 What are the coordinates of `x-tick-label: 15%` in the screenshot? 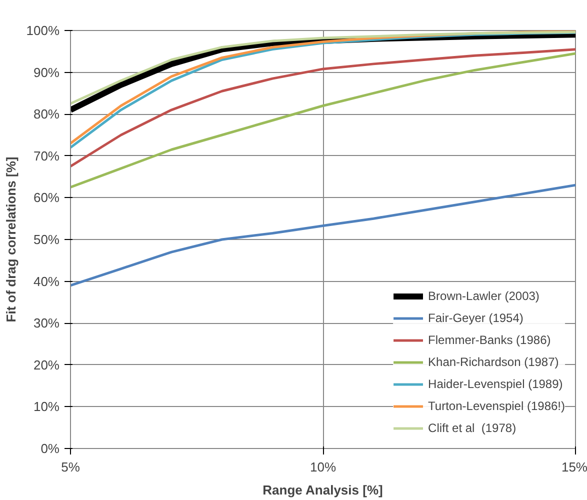 It's located at (574, 467).